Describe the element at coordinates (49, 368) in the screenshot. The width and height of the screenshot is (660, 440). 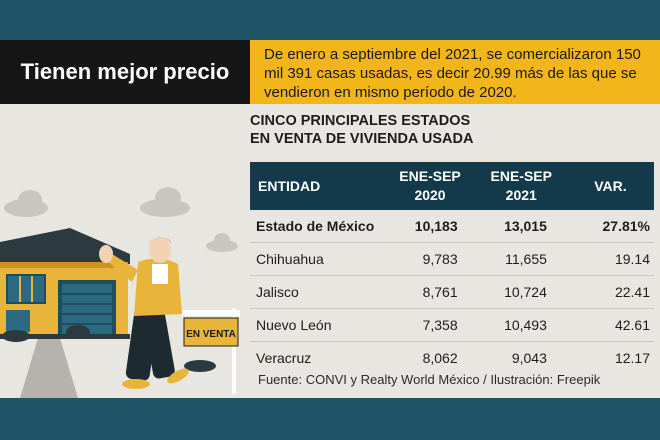
I see `walkway` at that location.